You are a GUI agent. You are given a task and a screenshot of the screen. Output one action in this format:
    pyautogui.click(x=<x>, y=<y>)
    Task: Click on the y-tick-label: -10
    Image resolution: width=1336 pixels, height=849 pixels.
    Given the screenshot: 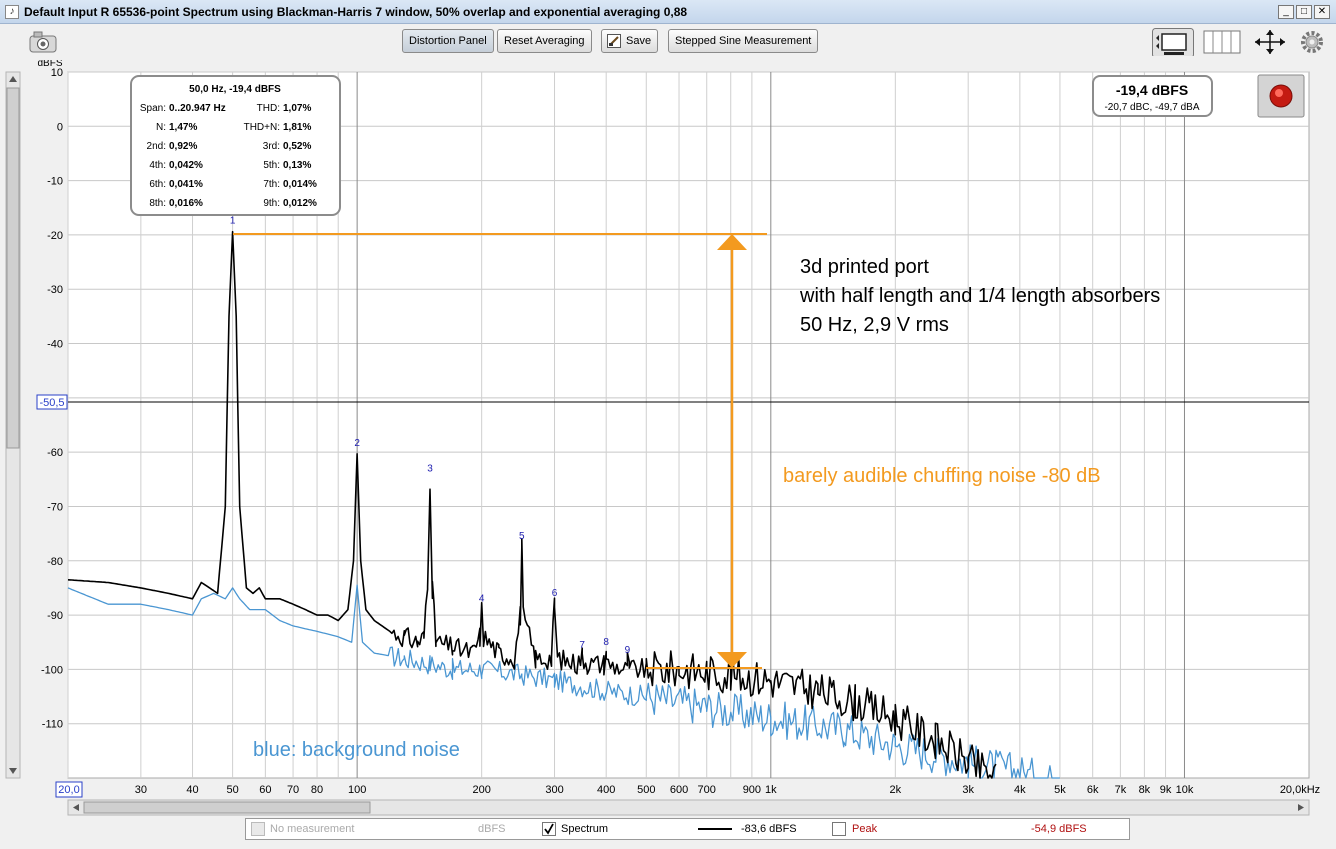 What is the action you would take?
    pyautogui.click(x=55, y=182)
    